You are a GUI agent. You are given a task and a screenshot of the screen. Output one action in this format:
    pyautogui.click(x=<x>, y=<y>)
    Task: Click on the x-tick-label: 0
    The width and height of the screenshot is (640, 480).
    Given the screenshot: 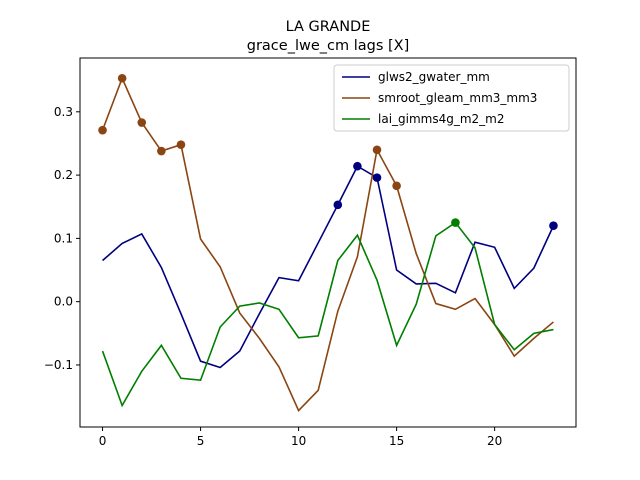 What is the action you would take?
    pyautogui.click(x=103, y=441)
    